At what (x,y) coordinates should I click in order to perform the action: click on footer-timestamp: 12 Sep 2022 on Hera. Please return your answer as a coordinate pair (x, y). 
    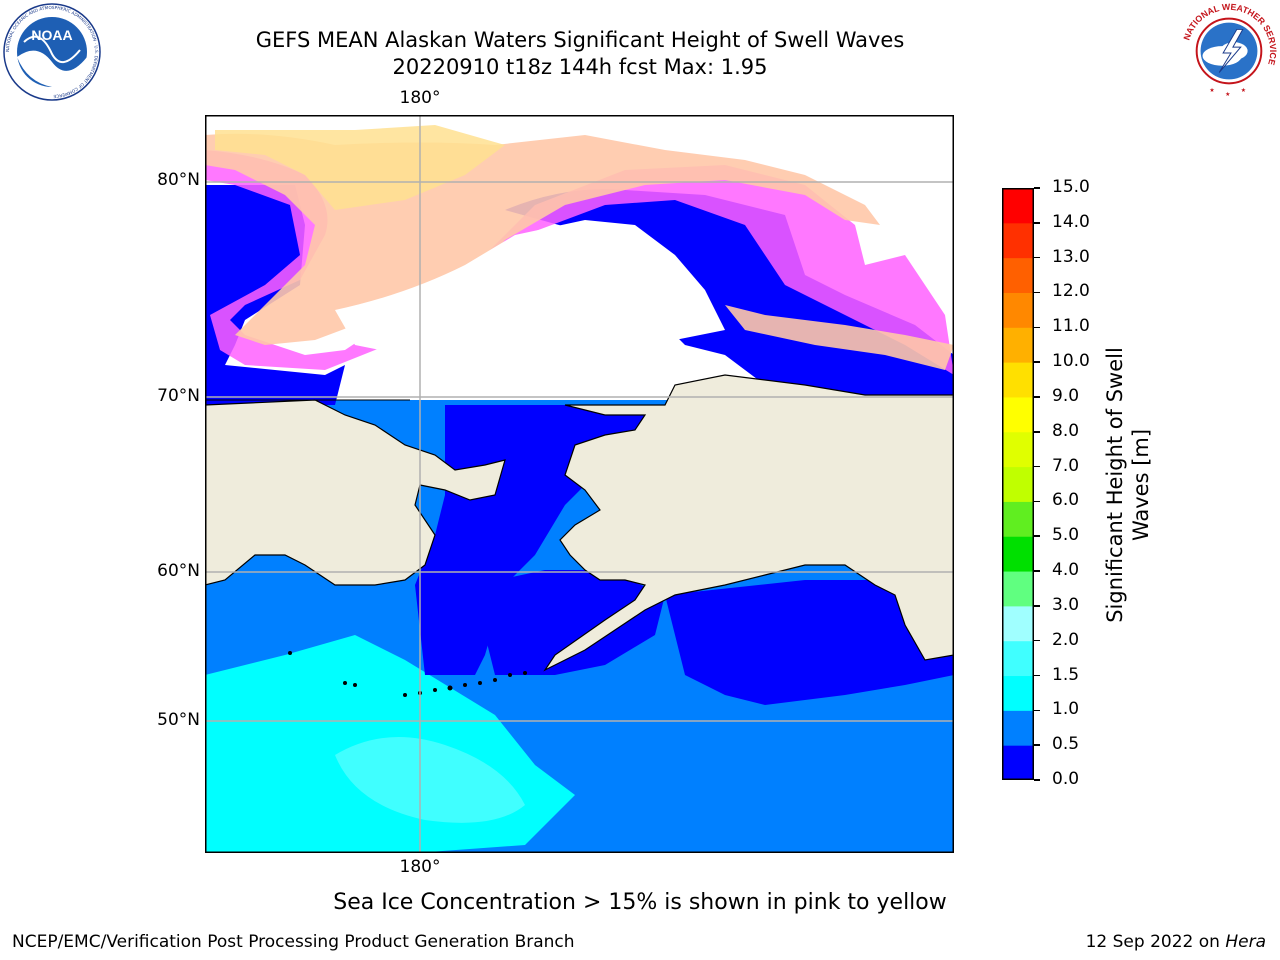
    Looking at the image, I should click on (1176, 942).